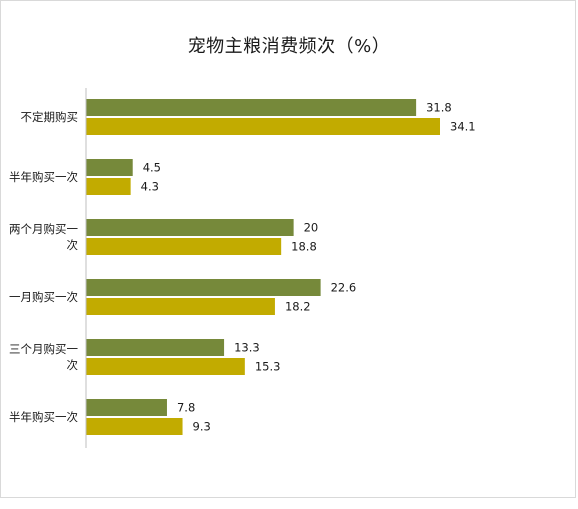 The width and height of the screenshot is (578, 509). What do you see at coordinates (43, 297) in the screenshot?
I see `category-label-4: 一月购买一次` at bounding box center [43, 297].